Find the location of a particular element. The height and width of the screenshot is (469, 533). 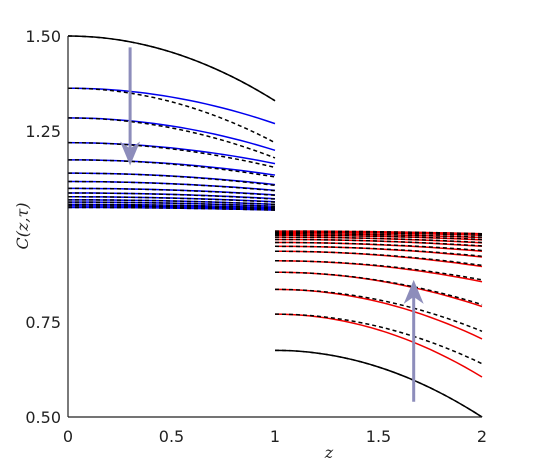

x-axis-ticks: 0 0.5 1 1.5 2 is located at coordinates (275, 436).